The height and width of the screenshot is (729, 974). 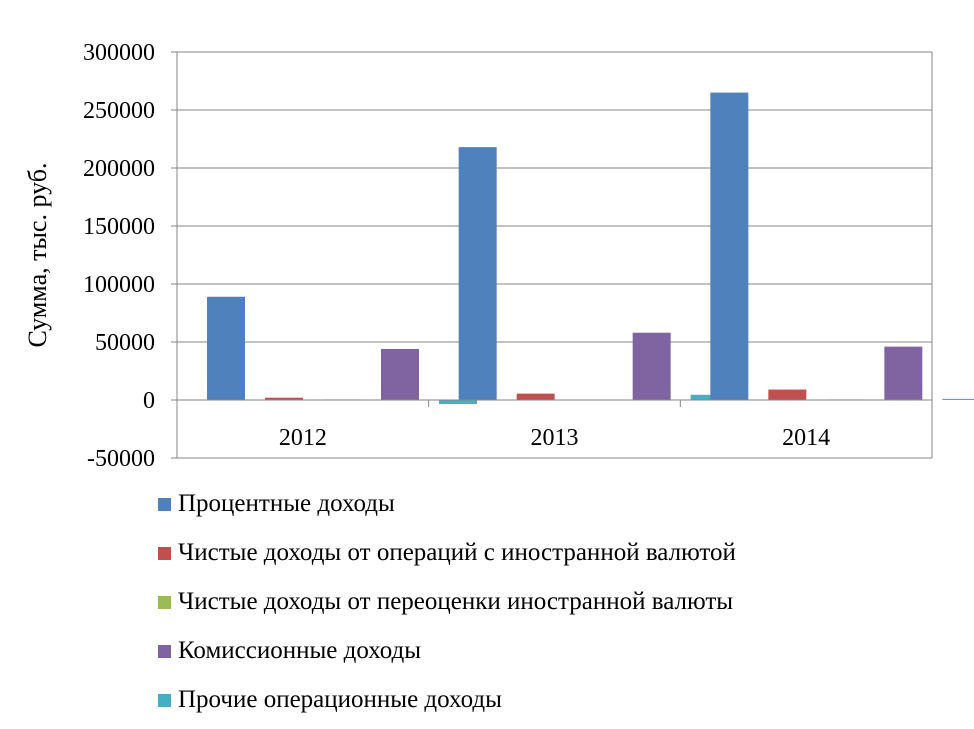 I want to click on y-axis-title: Сумма, тыс. руб., so click(x=37, y=254).